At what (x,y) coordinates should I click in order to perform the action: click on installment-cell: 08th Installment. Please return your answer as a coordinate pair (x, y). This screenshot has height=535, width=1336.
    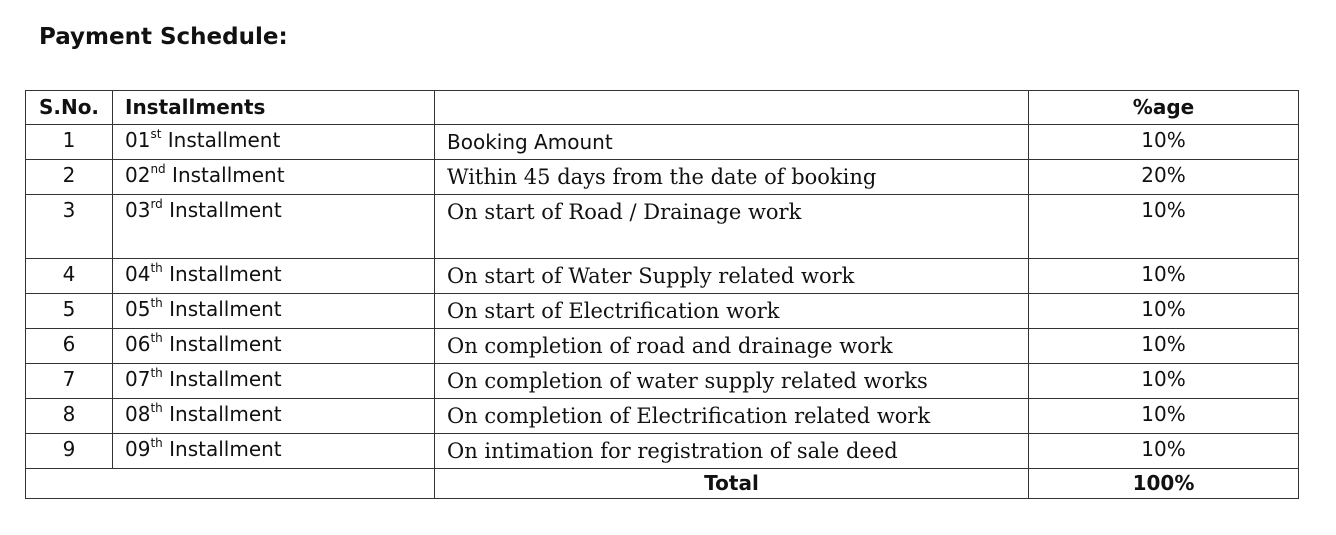
    Looking at the image, I should click on (273, 416).